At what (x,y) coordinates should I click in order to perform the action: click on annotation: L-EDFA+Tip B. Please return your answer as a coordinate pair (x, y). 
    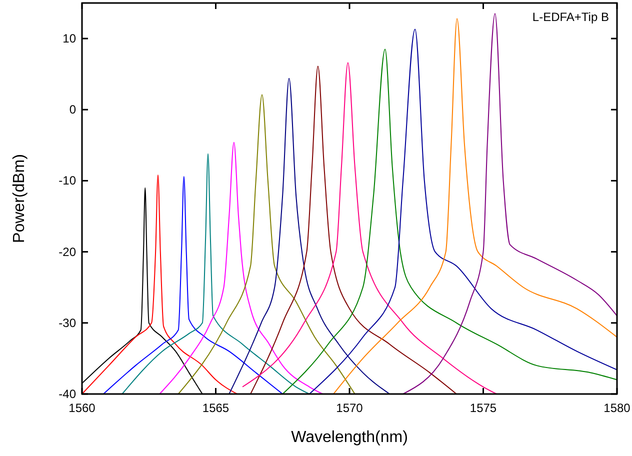
    Looking at the image, I should click on (570, 17).